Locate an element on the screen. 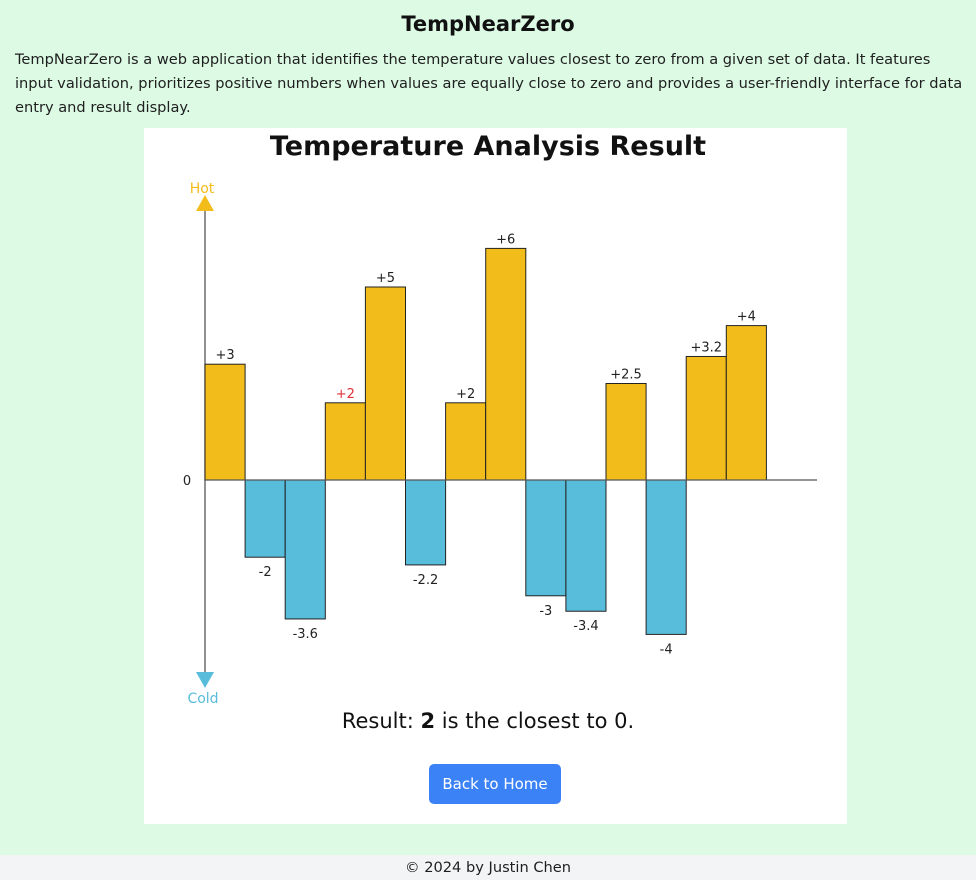 The width and height of the screenshot is (976, 880). bar-value-label: +3 is located at coordinates (224, 355).